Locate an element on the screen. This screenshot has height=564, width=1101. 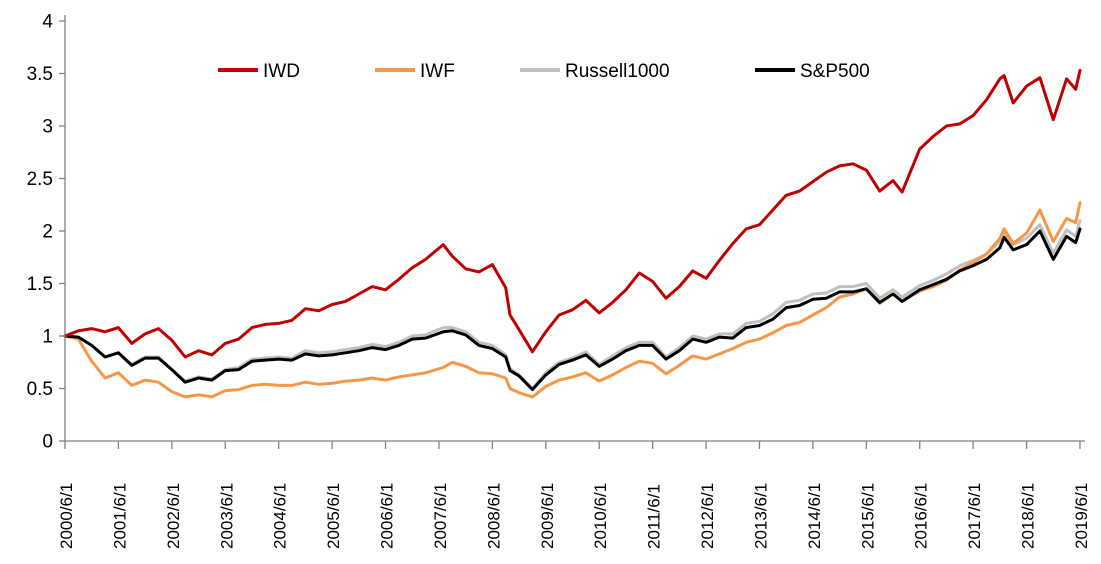
y-tick-label: 1 is located at coordinates (47, 337).